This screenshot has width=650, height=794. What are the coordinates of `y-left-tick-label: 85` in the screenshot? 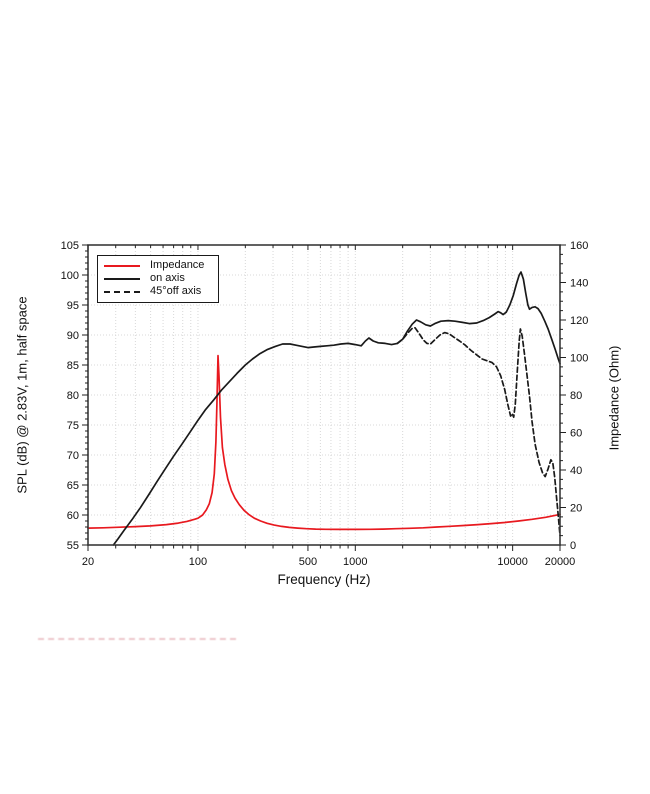 It's located at (73, 366).